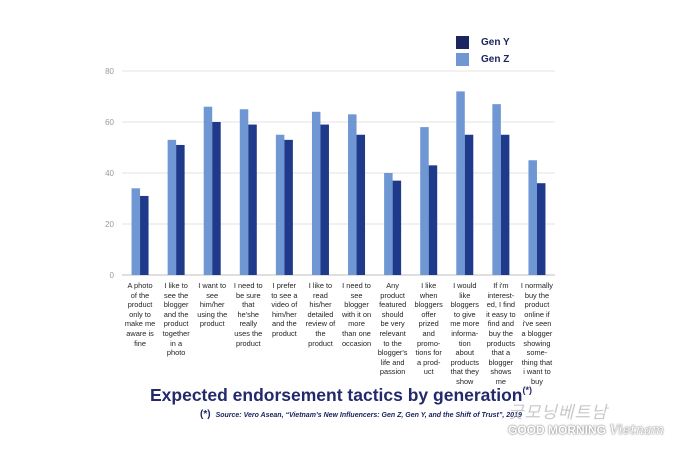 The image size is (680, 454). I want to click on legend-label-gen-y: Gen Y, so click(495, 42).